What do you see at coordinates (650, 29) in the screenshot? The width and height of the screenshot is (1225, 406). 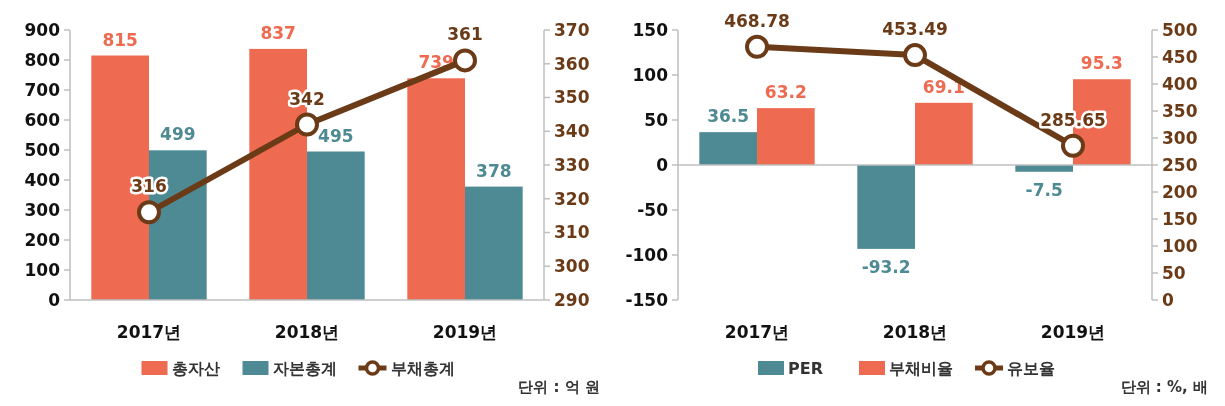 I see `y-tick-label: 150` at bounding box center [650, 29].